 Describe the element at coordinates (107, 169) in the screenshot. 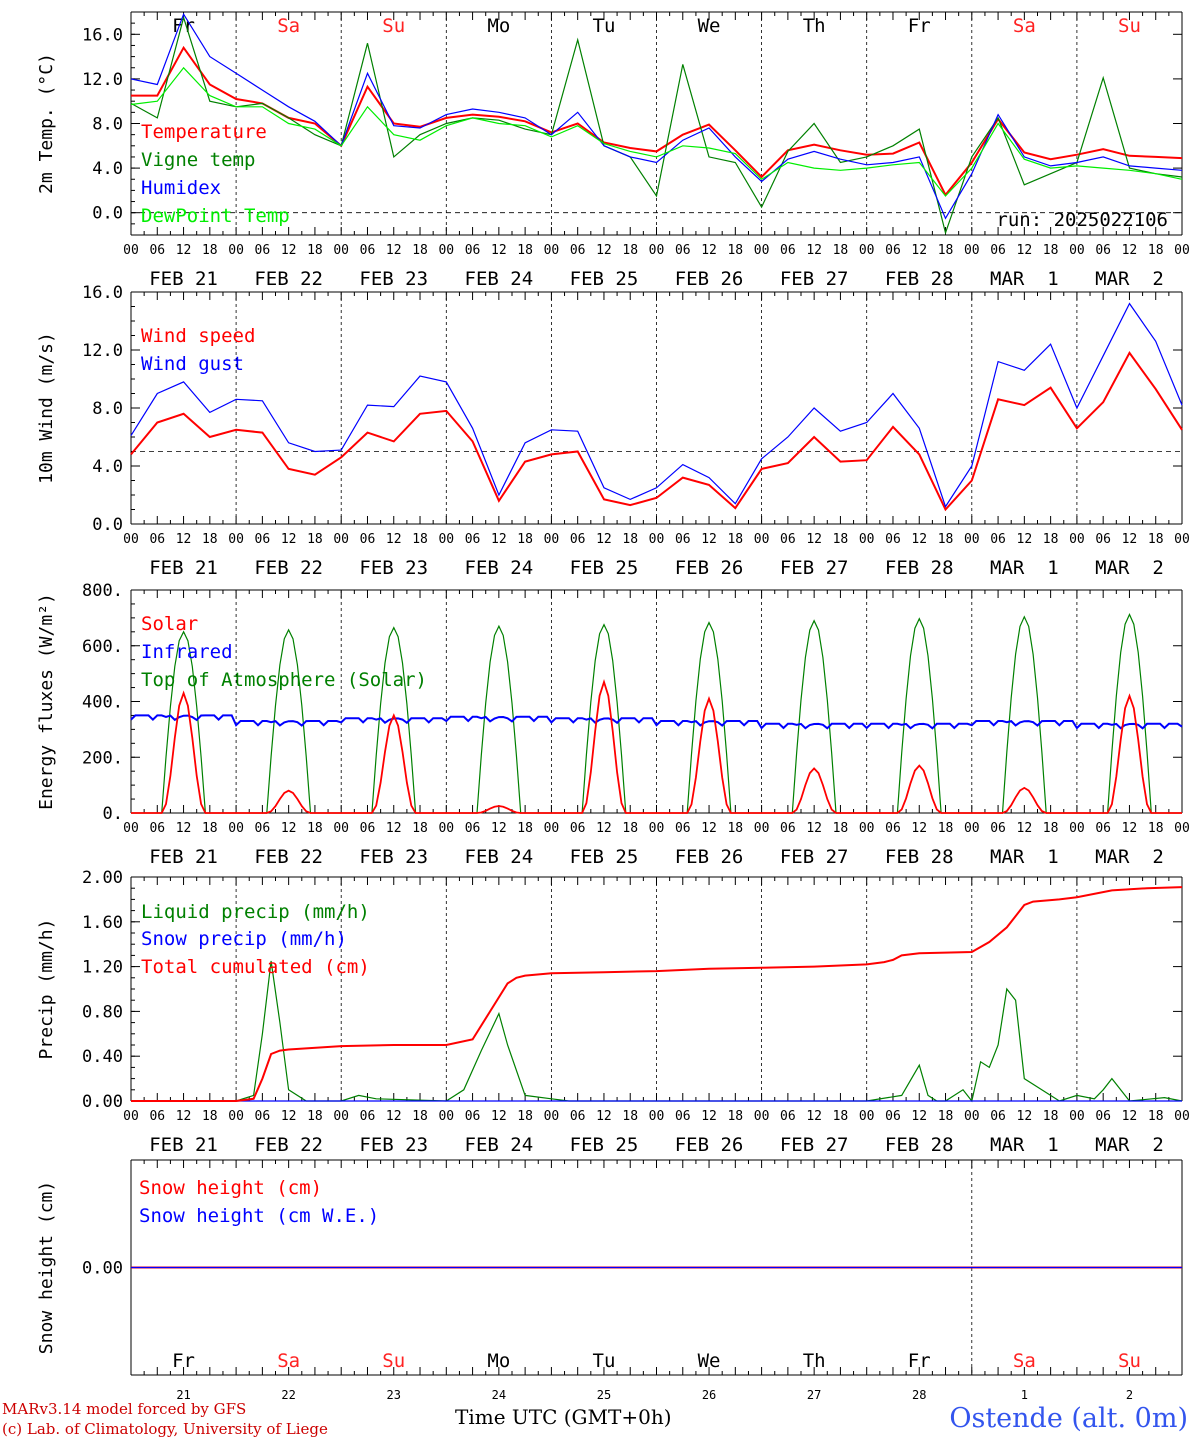

I see `y-tick-label: 4.0` at that location.